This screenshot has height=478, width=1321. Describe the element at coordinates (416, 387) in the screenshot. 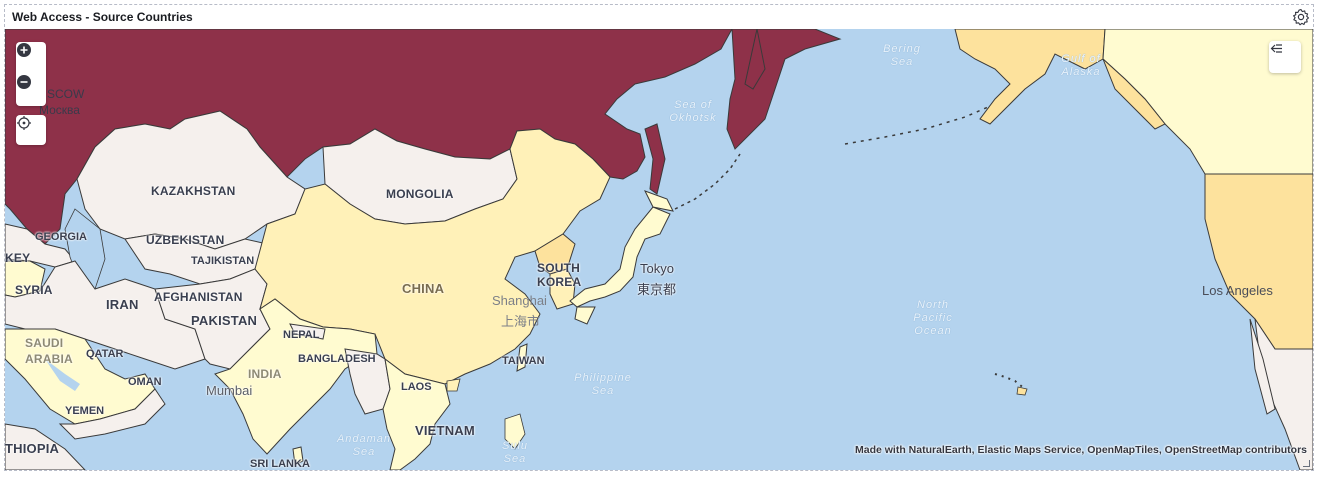

I see `label-laos: LAOS` at that location.